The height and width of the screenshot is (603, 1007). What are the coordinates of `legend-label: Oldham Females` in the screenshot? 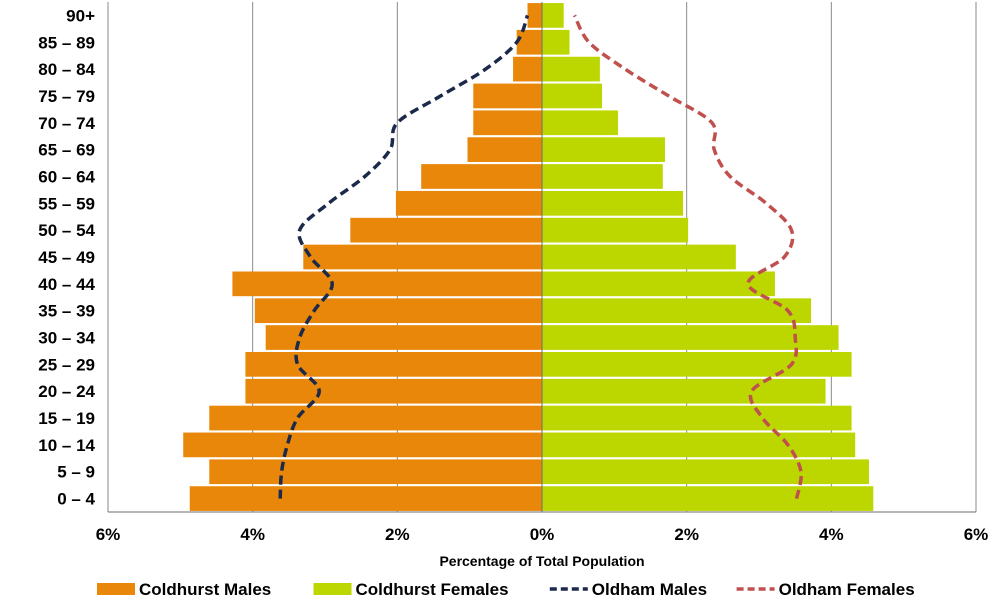 It's located at (847, 589).